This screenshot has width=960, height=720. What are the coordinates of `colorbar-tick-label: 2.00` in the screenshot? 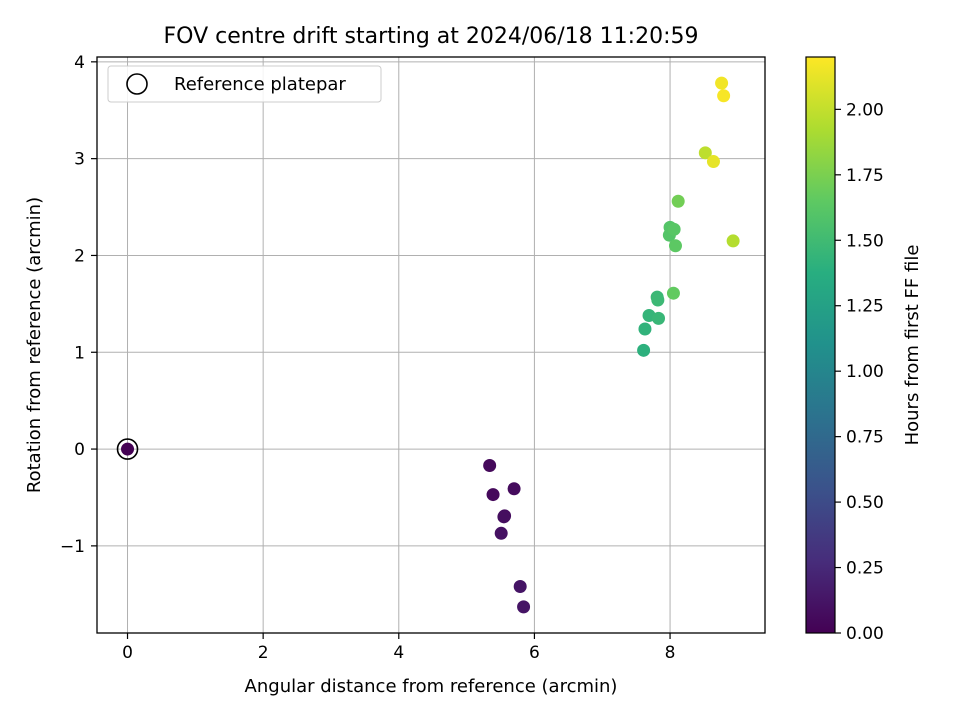 It's located at (865, 110).